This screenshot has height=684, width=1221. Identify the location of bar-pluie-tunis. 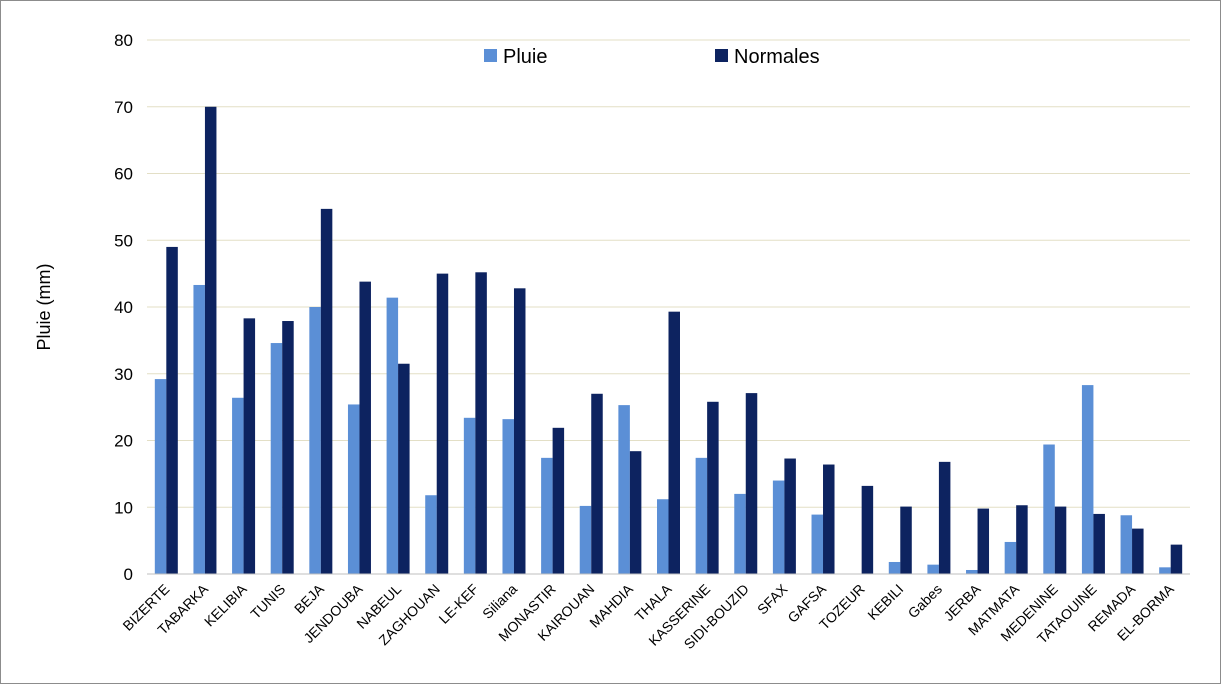
(276, 458).